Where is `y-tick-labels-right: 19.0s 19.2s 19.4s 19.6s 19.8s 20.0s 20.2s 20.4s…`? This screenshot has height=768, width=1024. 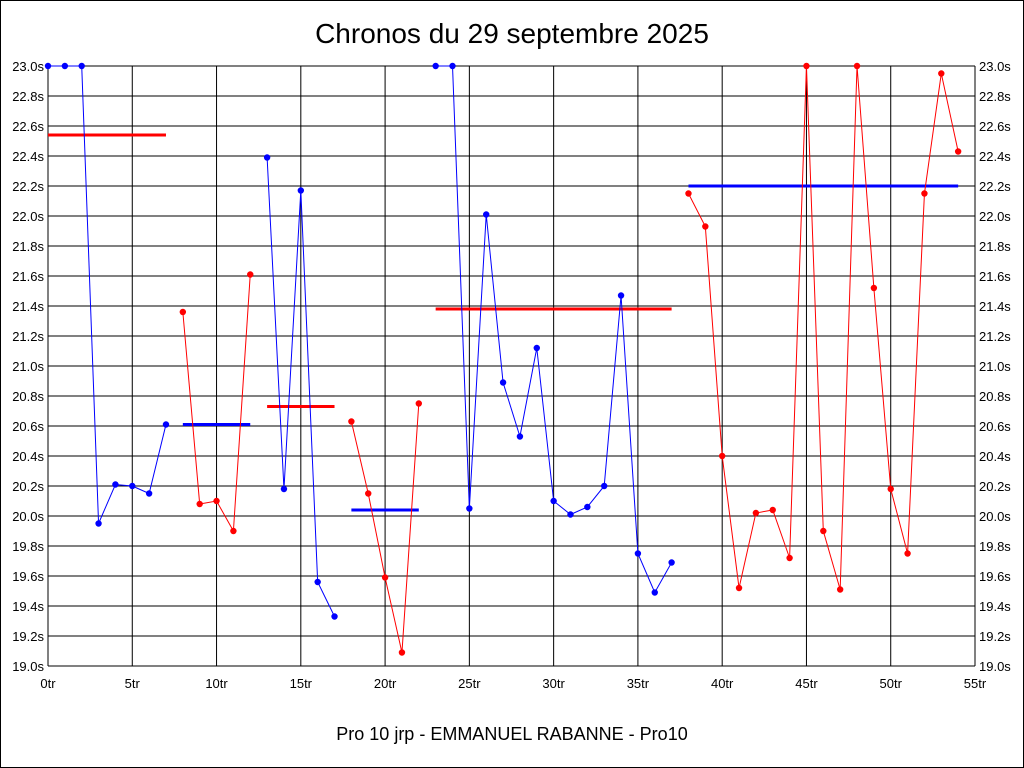
y-tick-labels-right: 19.0s 19.2s 19.4s 19.6s 19.8s 20.0s 20.2s 20.4s… is located at coordinates (995, 366).